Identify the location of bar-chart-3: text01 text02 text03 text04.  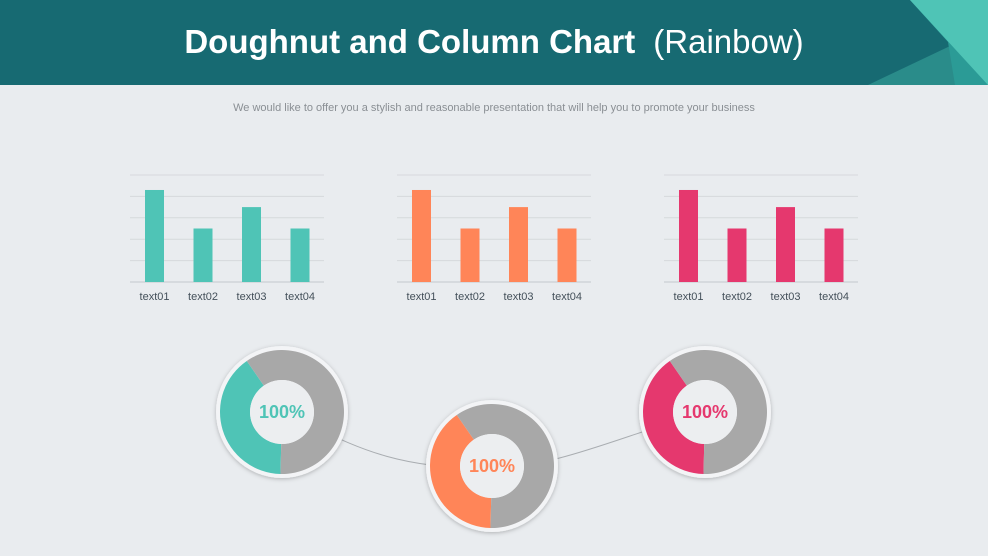
(761, 238).